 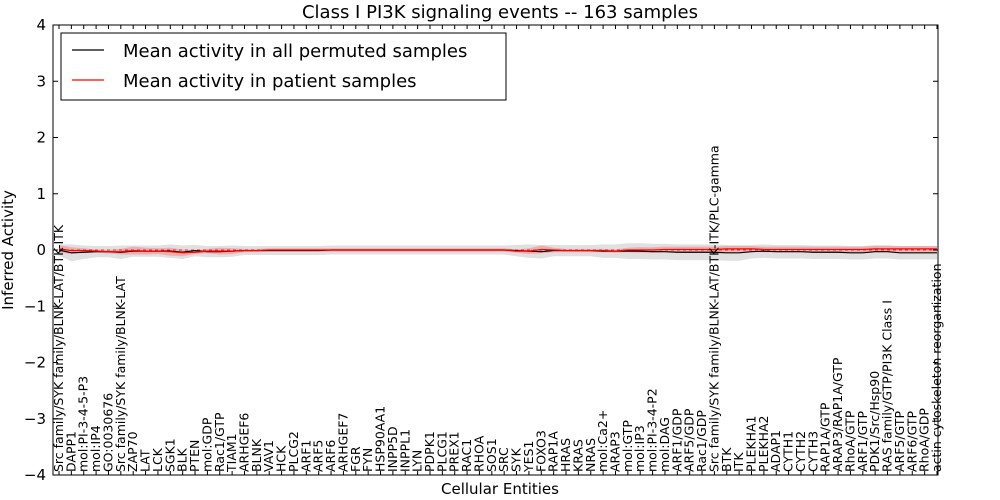 What do you see at coordinates (231, 453) in the screenshot?
I see `category-label: TIAM1` at bounding box center [231, 453].